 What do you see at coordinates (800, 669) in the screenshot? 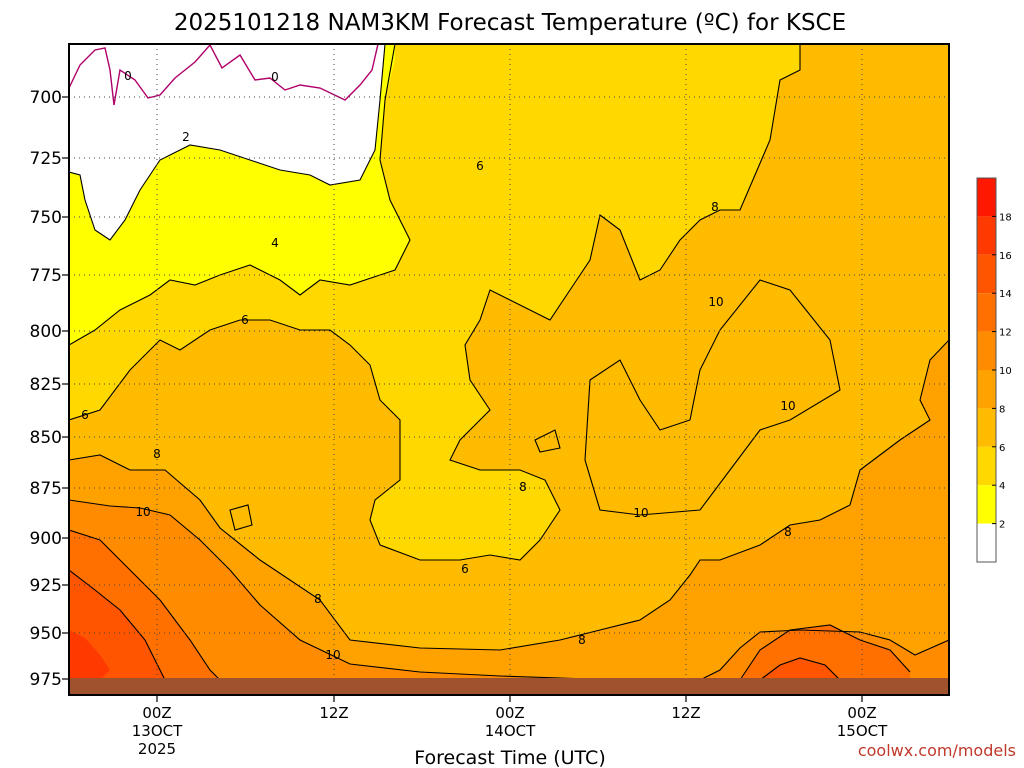
I see `band-14-16-right` at bounding box center [800, 669].